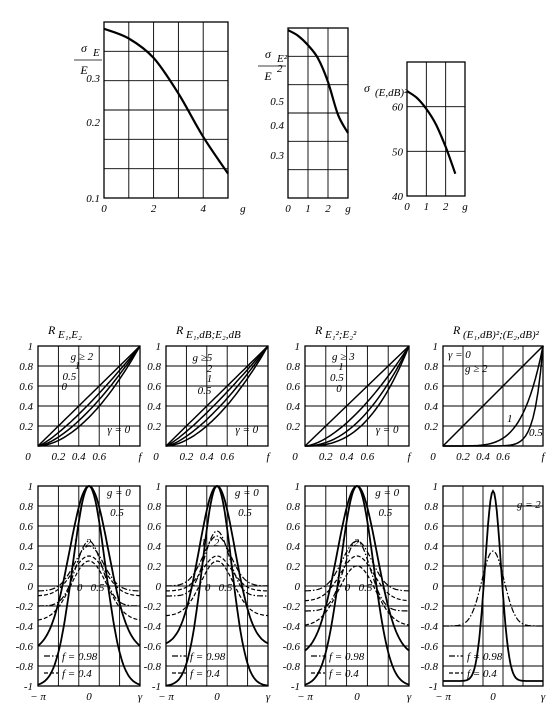 This screenshot has width=557, height=703. Describe the element at coordinates (273, 65) in the screenshot. I see `chart-title: σ E² E 2` at that location.